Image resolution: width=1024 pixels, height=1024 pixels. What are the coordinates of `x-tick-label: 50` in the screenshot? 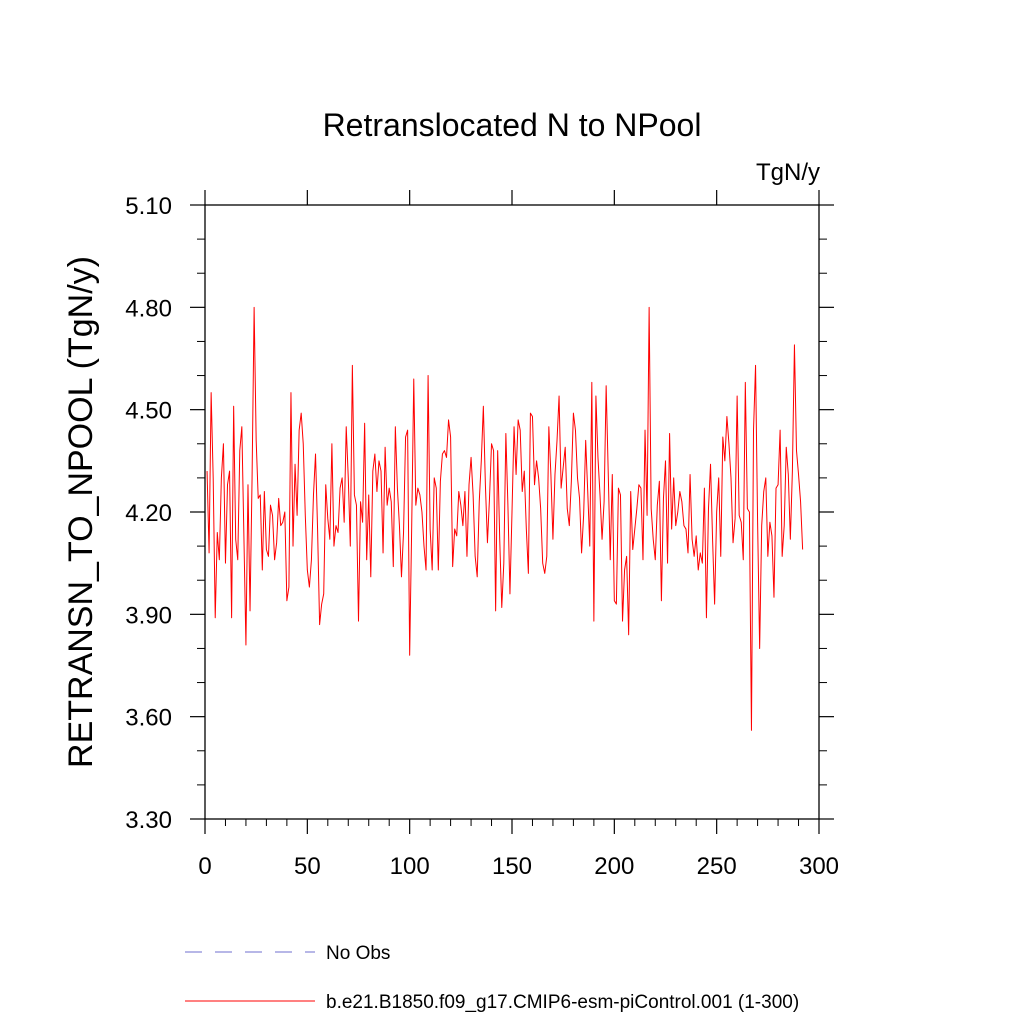 It's located at (307, 866).